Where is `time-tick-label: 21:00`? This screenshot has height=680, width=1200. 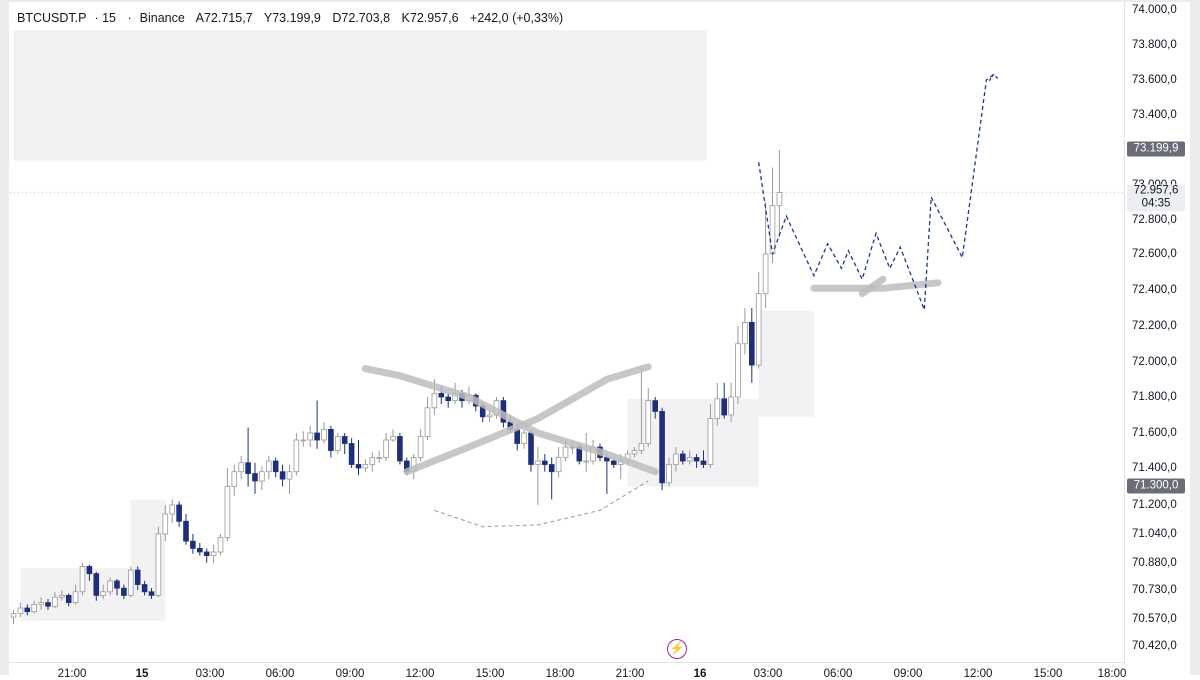 time-tick-label: 21:00 is located at coordinates (630, 674).